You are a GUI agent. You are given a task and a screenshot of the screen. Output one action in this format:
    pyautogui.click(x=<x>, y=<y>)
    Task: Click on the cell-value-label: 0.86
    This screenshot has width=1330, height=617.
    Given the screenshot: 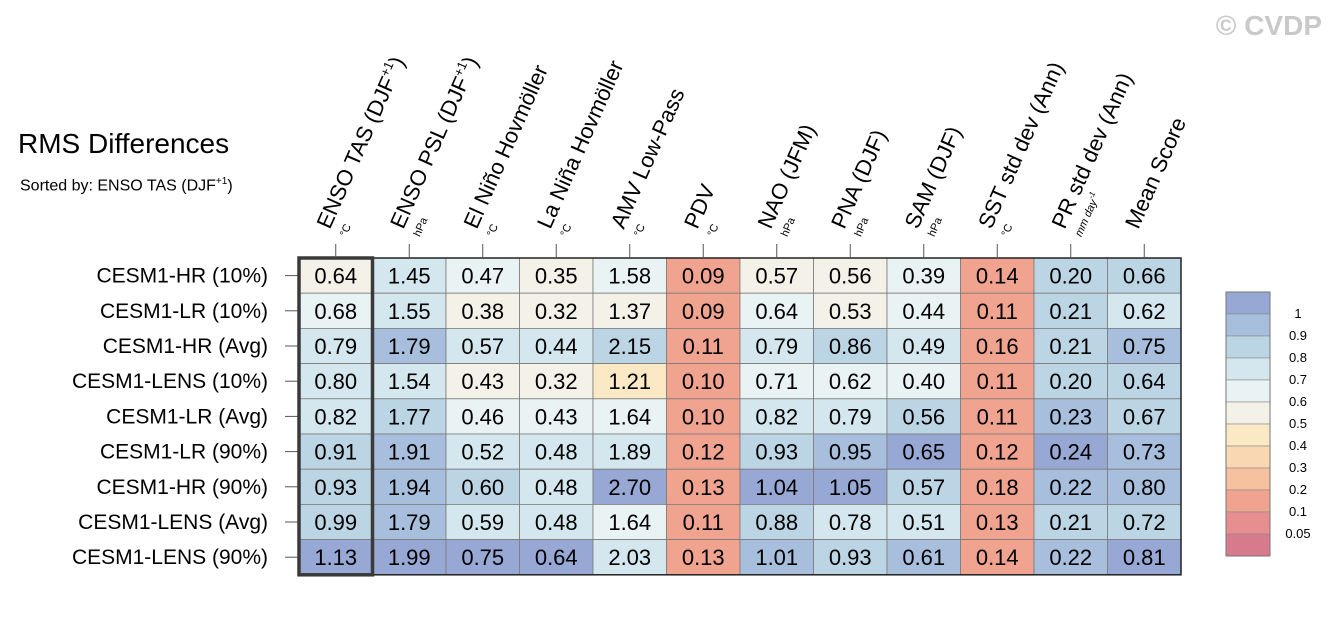 What is the action you would take?
    pyautogui.click(x=850, y=346)
    